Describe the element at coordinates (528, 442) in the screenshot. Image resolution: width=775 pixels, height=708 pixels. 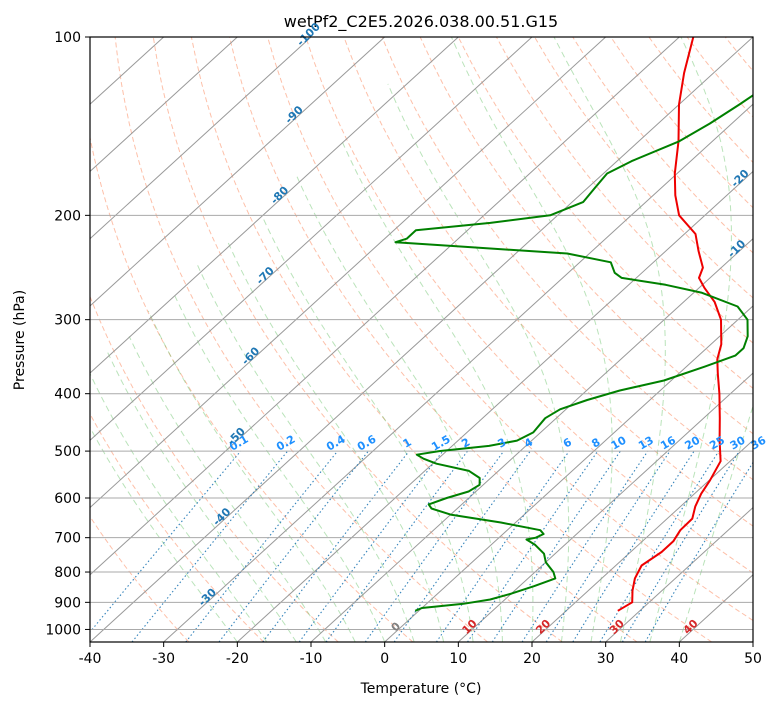
I see `mixing-ratio-label: 4` at that location.